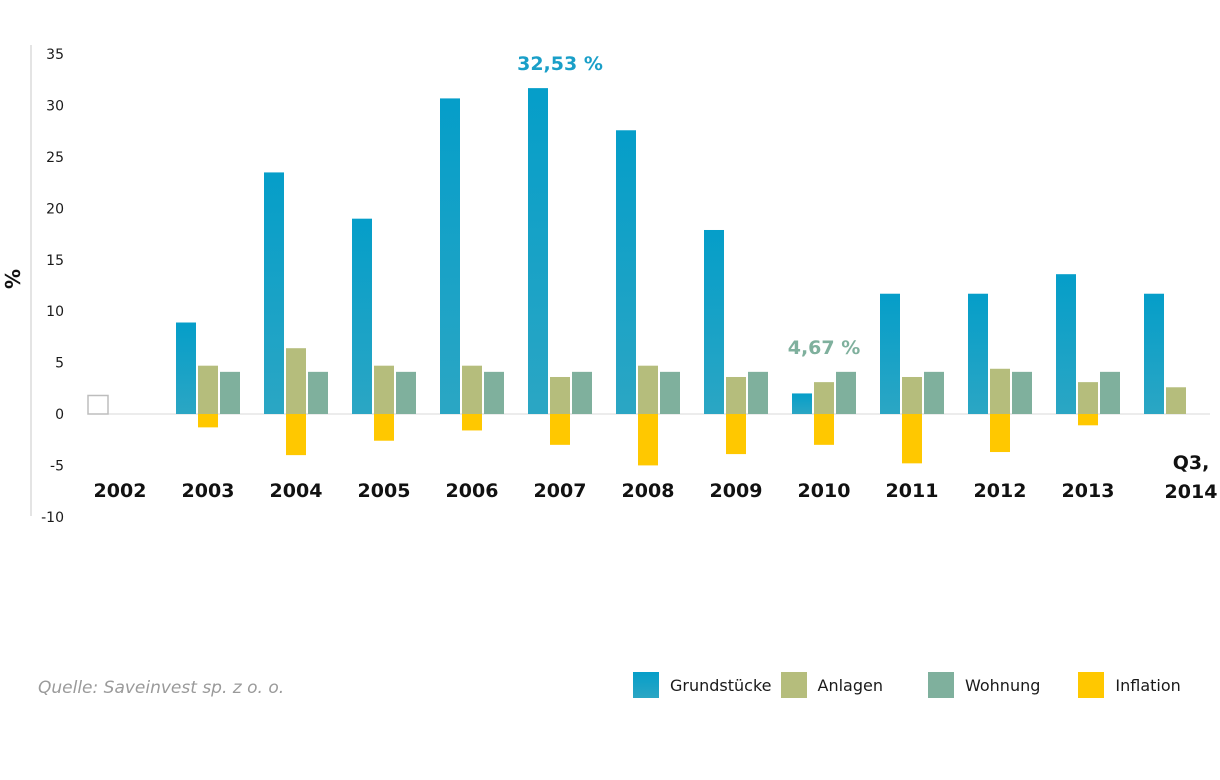 The width and height of the screenshot is (1220, 780). I want to click on category-label: 2012, so click(1000, 491).